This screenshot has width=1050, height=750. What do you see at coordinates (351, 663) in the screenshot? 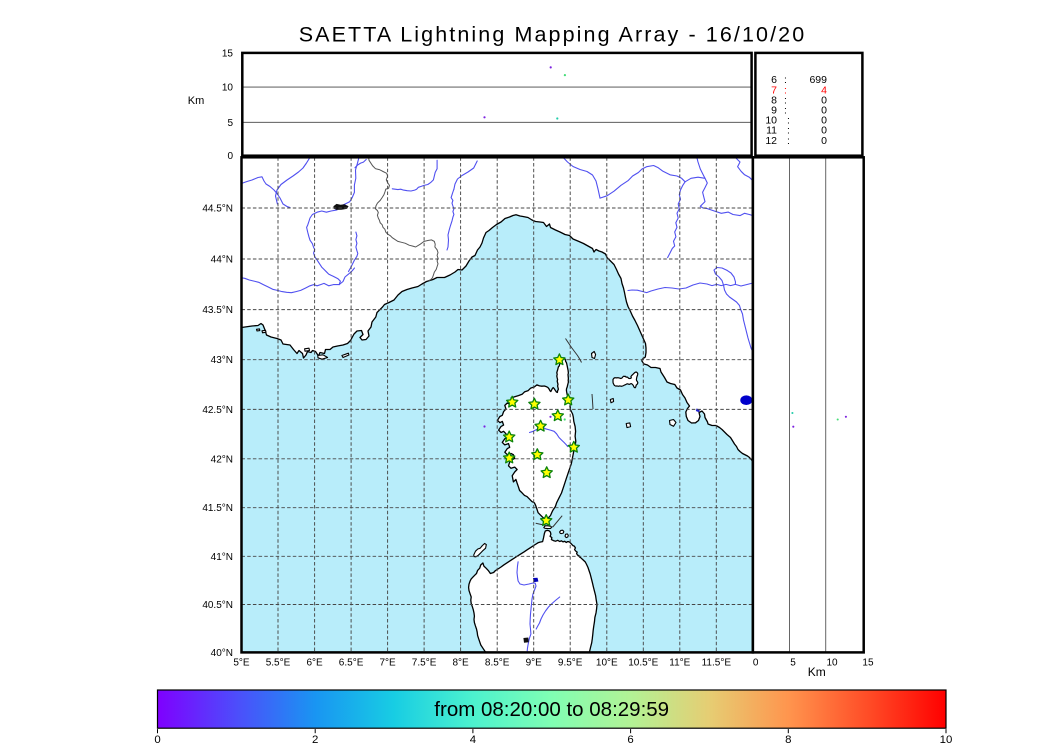
I see `svg-text: 6.5°E` at bounding box center [351, 663].